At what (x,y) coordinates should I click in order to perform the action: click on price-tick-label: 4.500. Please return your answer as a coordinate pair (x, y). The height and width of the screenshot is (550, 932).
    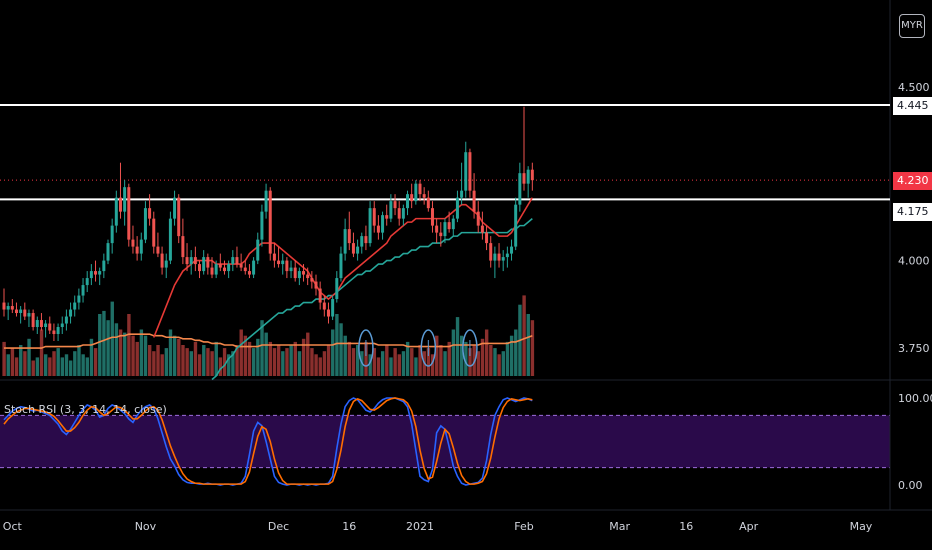
    Looking at the image, I should click on (914, 87).